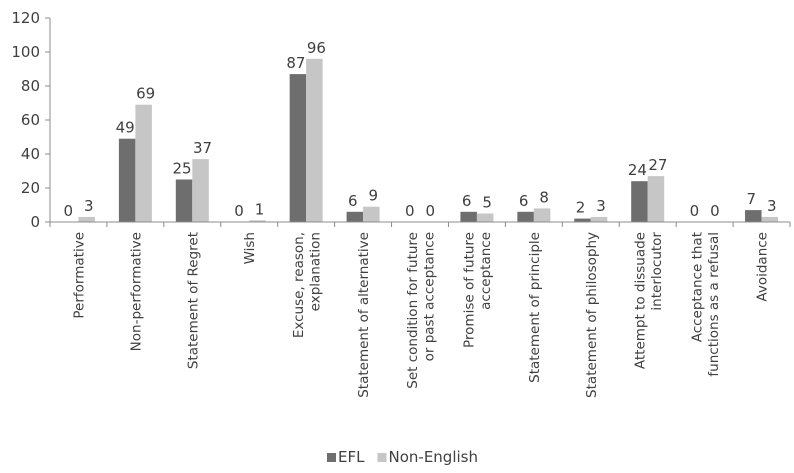 The height and width of the screenshot is (473, 794). Describe the element at coordinates (374, 196) in the screenshot. I see `data-label: 9` at that location.